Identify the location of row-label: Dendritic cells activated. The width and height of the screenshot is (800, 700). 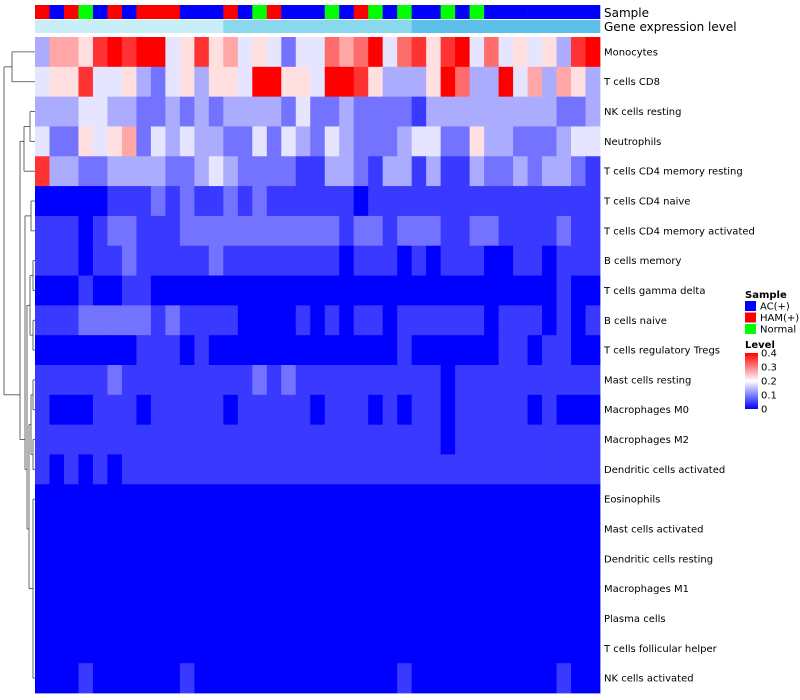
(664, 470).